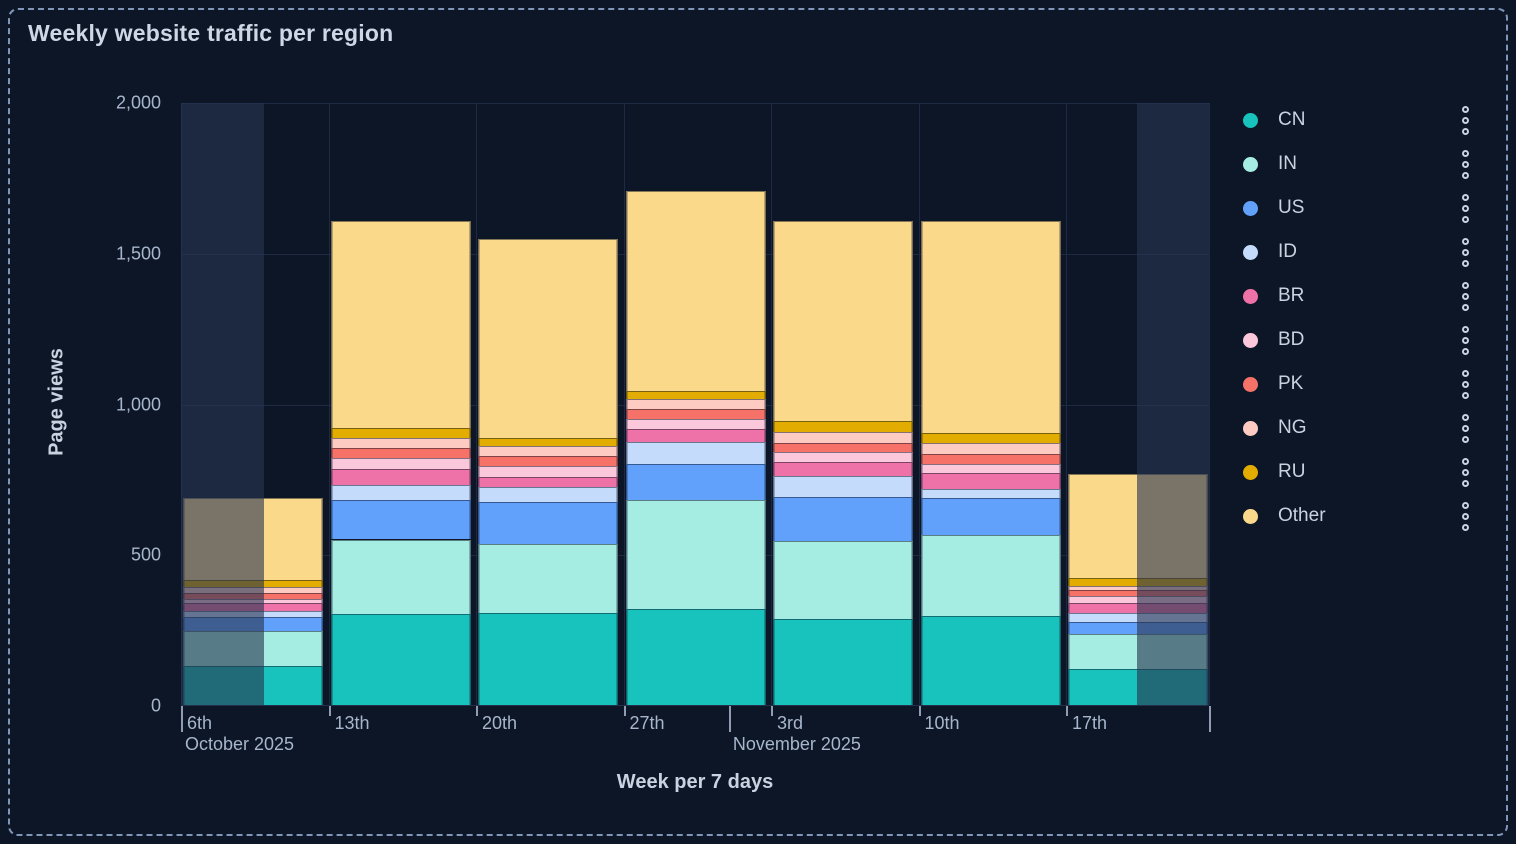 The width and height of the screenshot is (1516, 844). I want to click on x-tick-label: 13th, so click(352, 723).